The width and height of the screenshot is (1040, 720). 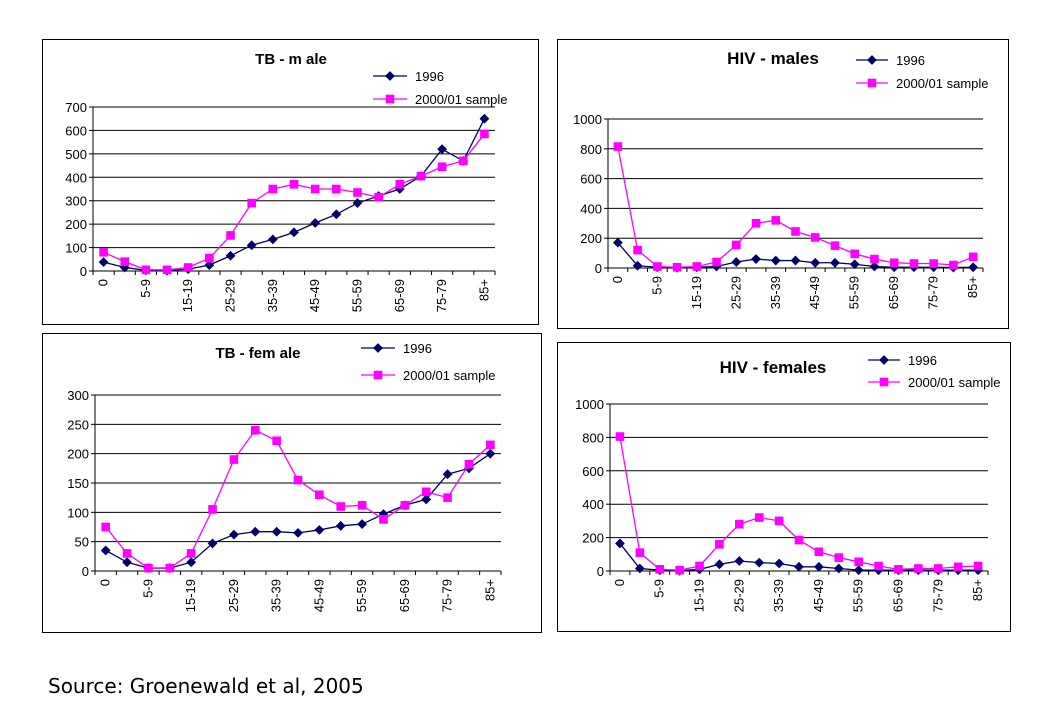 I want to click on chart-title: TB - m ale, so click(x=291, y=59).